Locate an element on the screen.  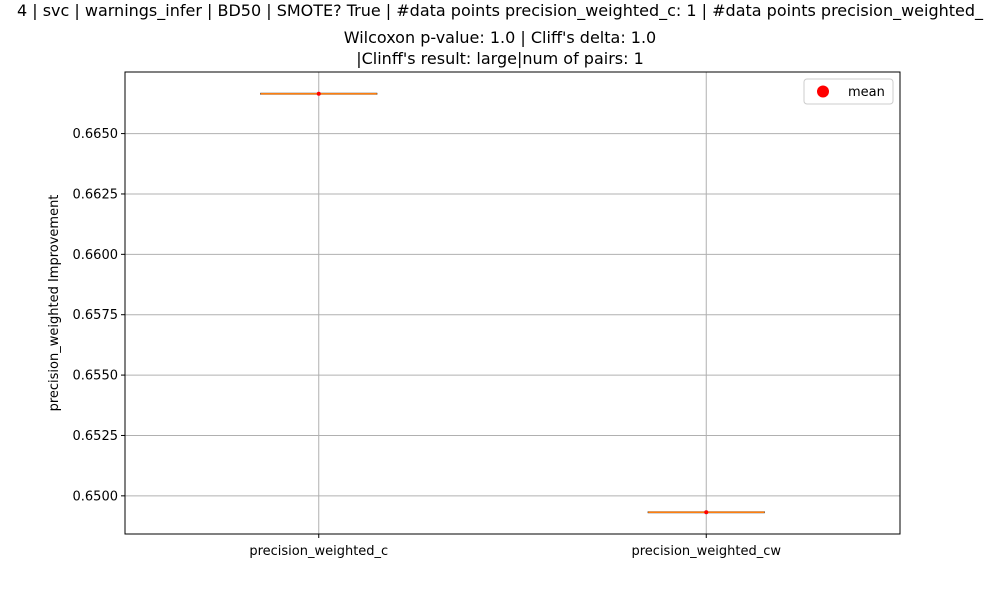
legend: mean is located at coordinates (848, 91).